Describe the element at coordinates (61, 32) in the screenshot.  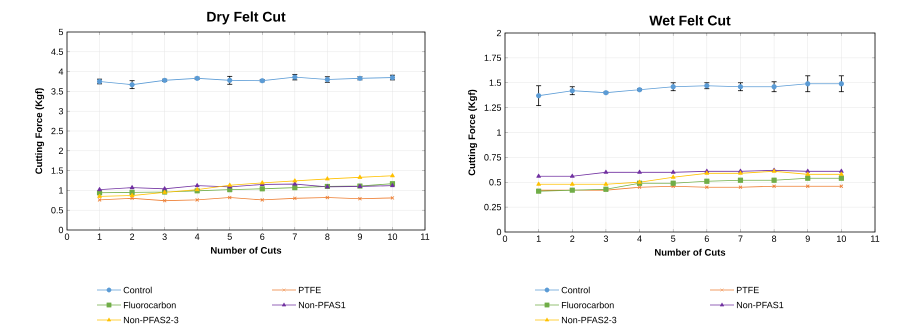
I see `y-tick-label: 5` at that location.